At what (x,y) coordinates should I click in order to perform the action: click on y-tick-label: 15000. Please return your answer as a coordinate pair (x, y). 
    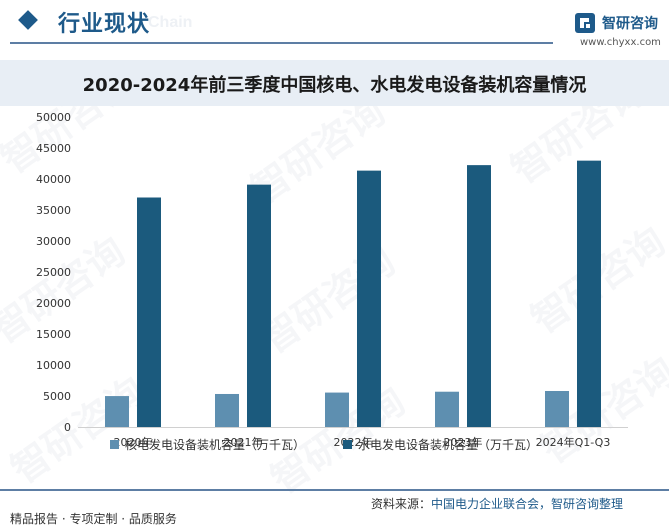
    Looking at the image, I should click on (53, 334).